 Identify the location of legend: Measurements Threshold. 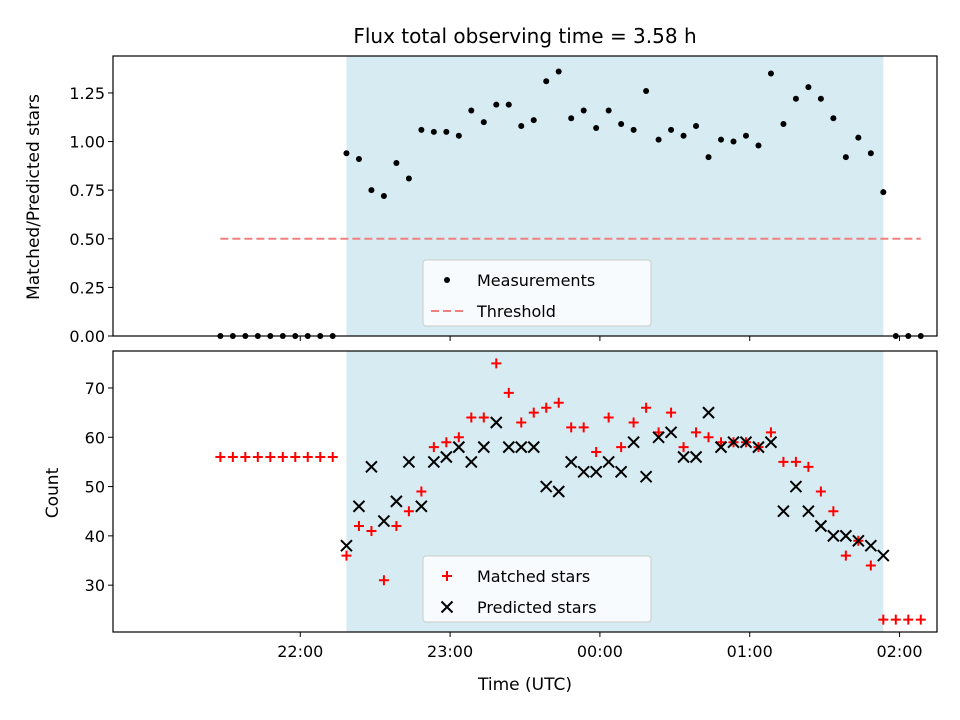
(537, 293).